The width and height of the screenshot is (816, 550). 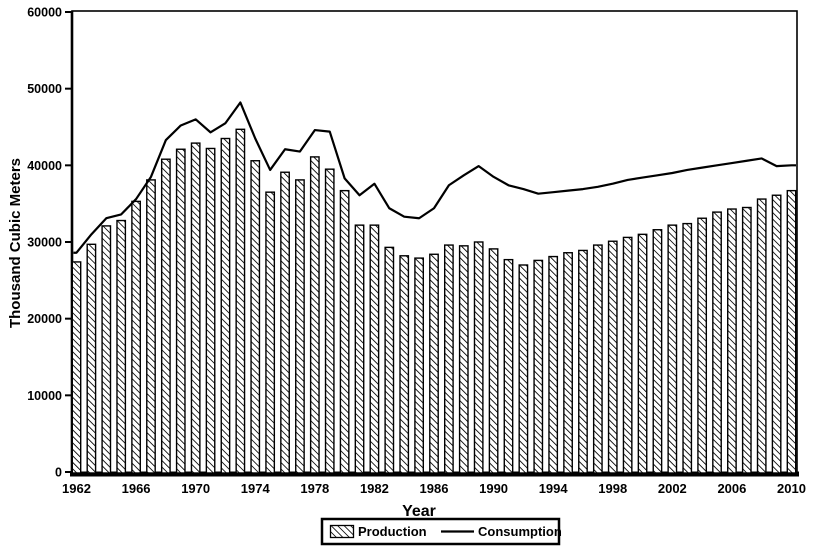 I want to click on y-tick-label: 60000, so click(x=44, y=13).